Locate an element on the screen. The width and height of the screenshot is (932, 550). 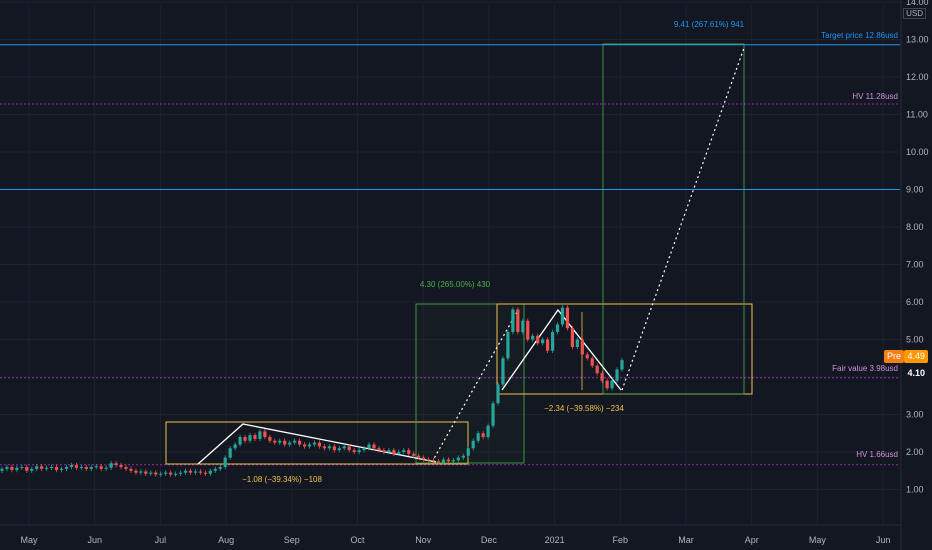
measure-box-green is located at coordinates (470, 383).